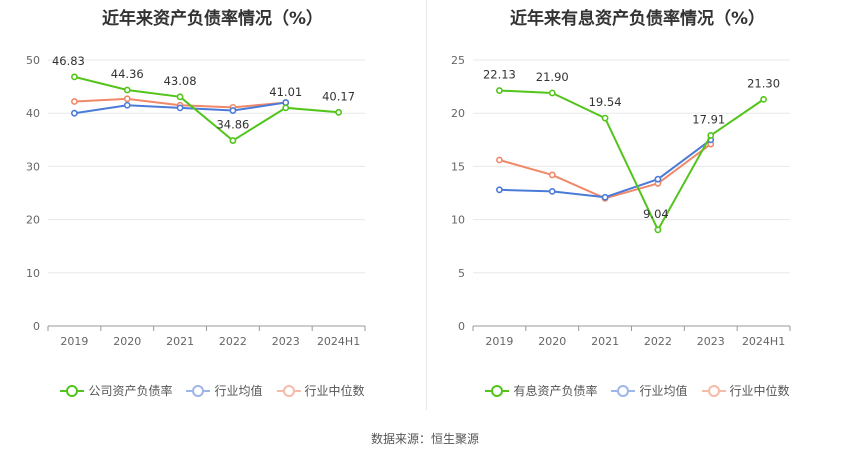  I want to click on data-label: 43.08, so click(180, 81).